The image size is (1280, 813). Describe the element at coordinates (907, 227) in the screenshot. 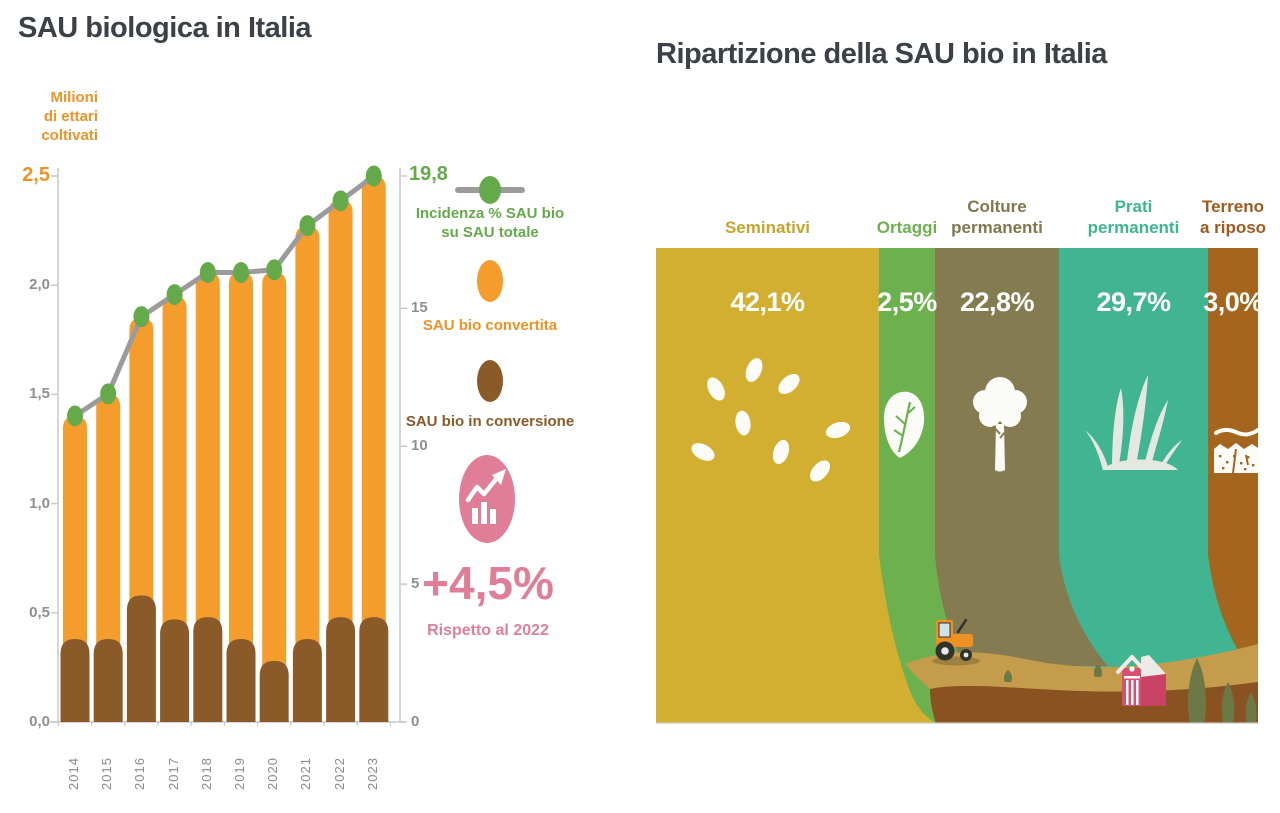

I see `band-category-label: Ortaggi` at that location.